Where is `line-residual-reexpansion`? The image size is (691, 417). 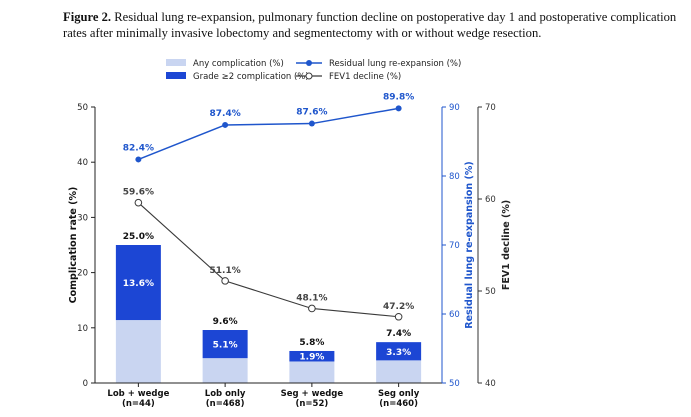
line-residual-reexpansion is located at coordinates (268, 134).